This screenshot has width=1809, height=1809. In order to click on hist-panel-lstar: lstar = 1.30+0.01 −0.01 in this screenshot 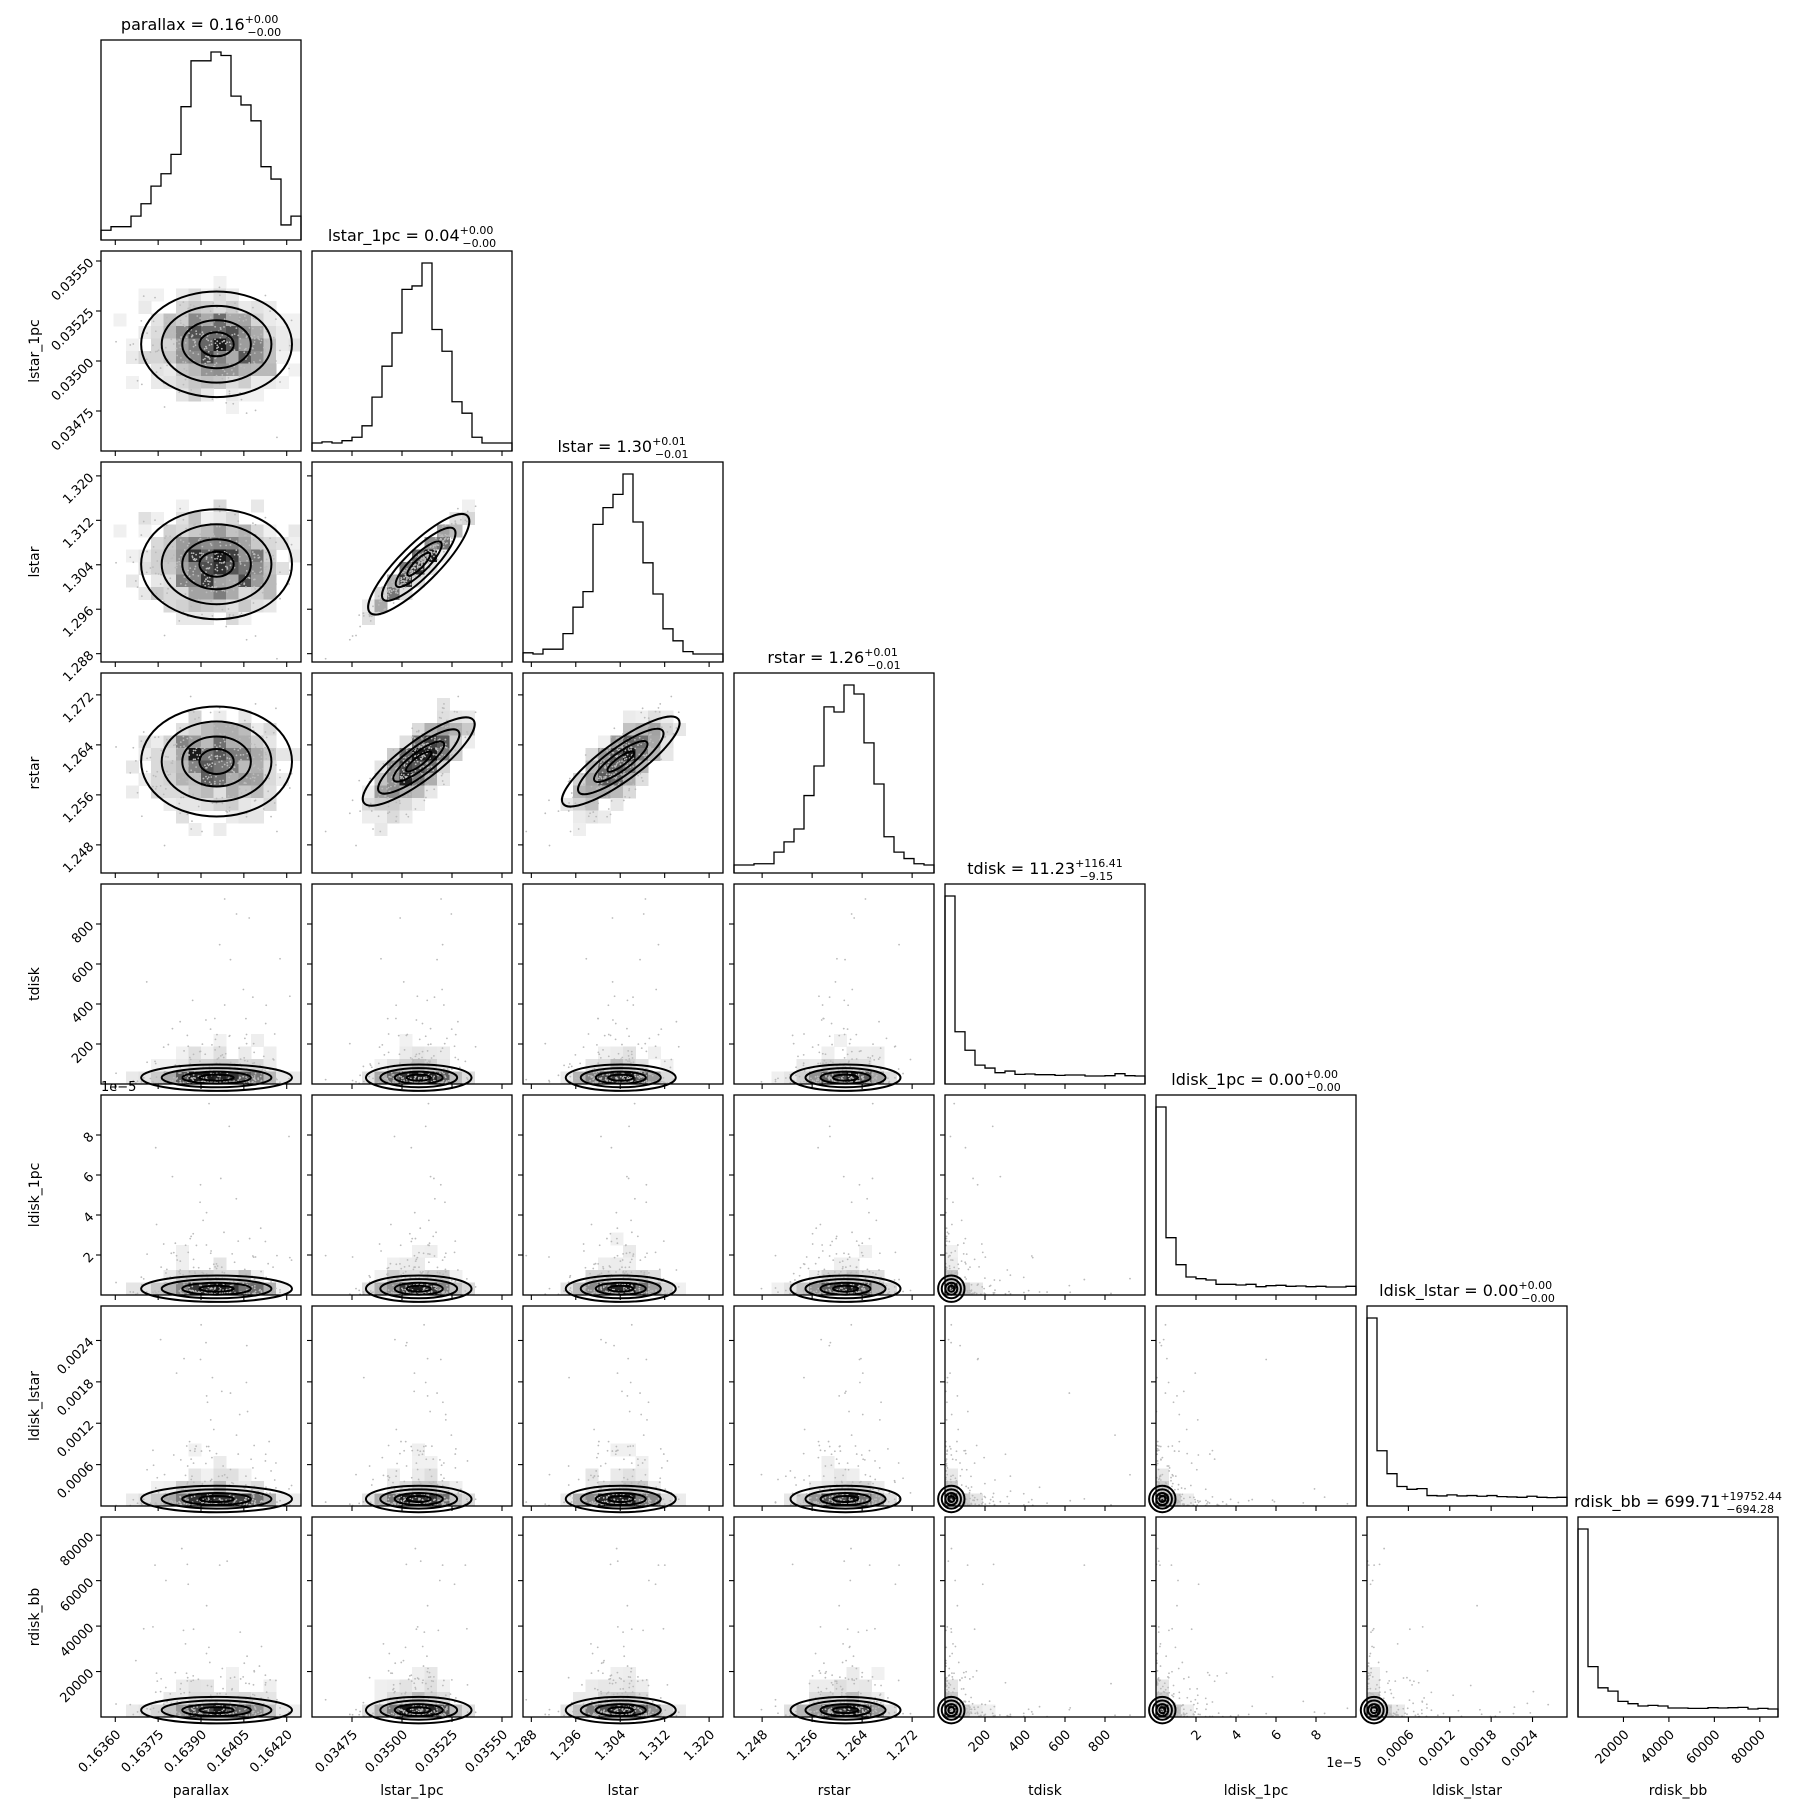, I will do `click(623, 551)`.